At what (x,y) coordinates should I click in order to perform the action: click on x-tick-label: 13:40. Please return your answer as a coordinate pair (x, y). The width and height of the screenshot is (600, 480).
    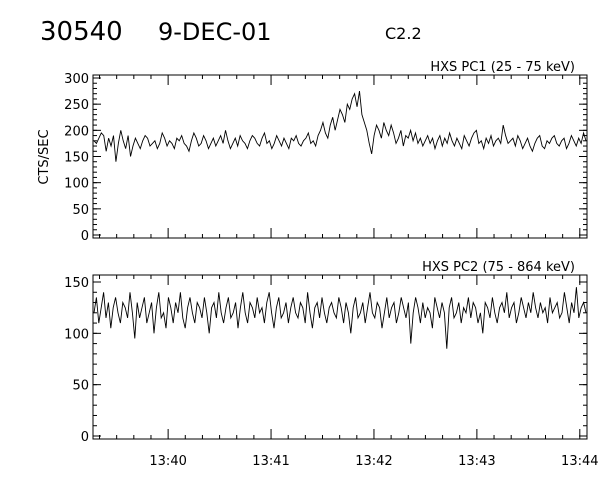
    Looking at the image, I should click on (167, 461).